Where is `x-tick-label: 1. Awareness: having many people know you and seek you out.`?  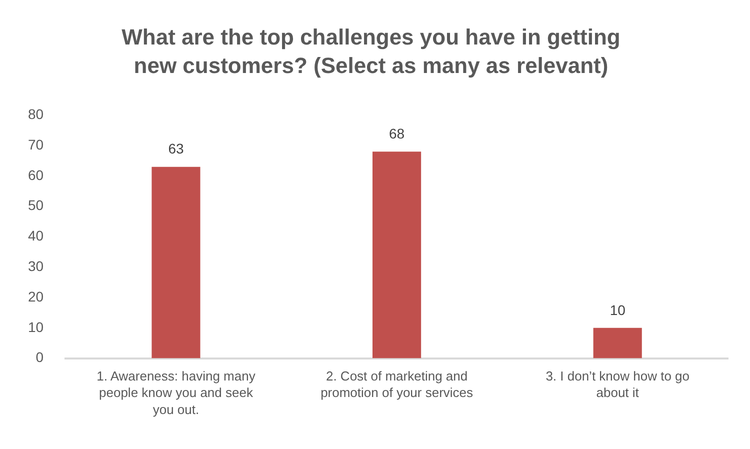
x-tick-label: 1. Awareness: having many people know you and seek you out. is located at coordinates (176, 393).